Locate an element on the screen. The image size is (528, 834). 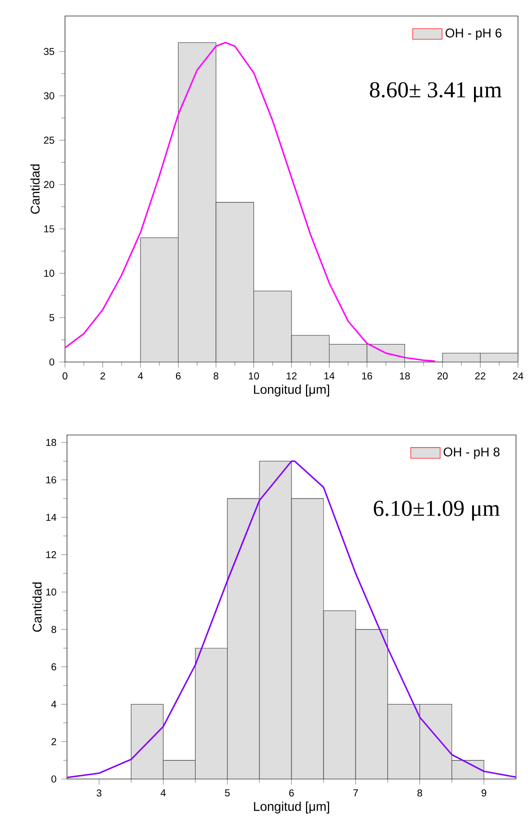
y-tick-label: 20 is located at coordinates (49, 184).